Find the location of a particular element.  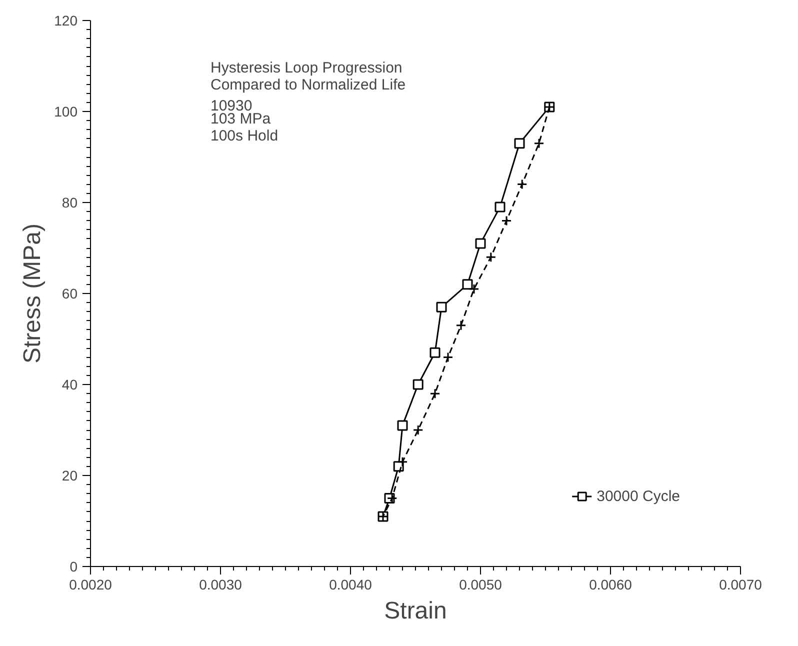

x-tick-label: 0.0050 is located at coordinates (480, 584).